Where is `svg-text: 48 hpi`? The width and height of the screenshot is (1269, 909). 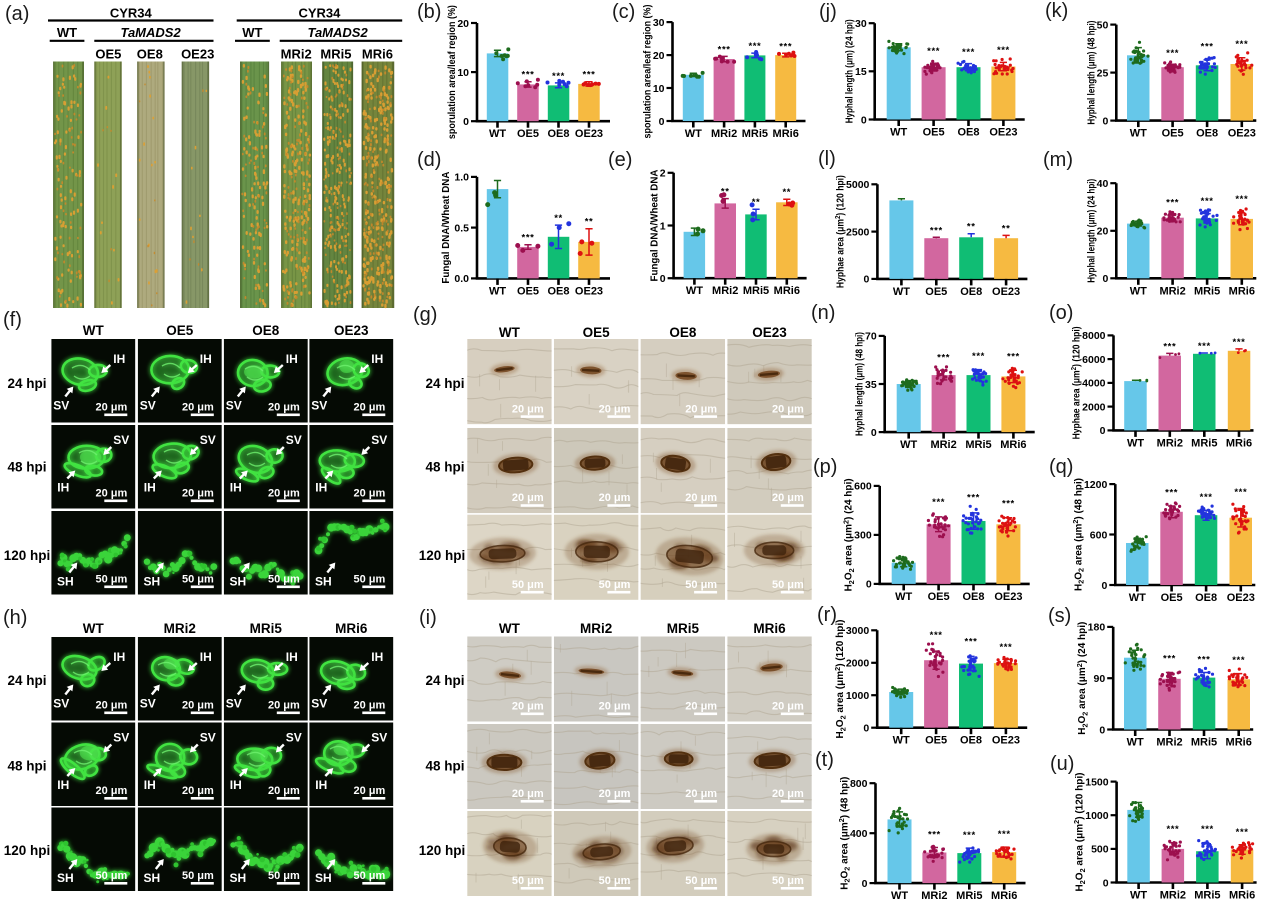
svg-text: 48 hpi is located at coordinates (26, 467).